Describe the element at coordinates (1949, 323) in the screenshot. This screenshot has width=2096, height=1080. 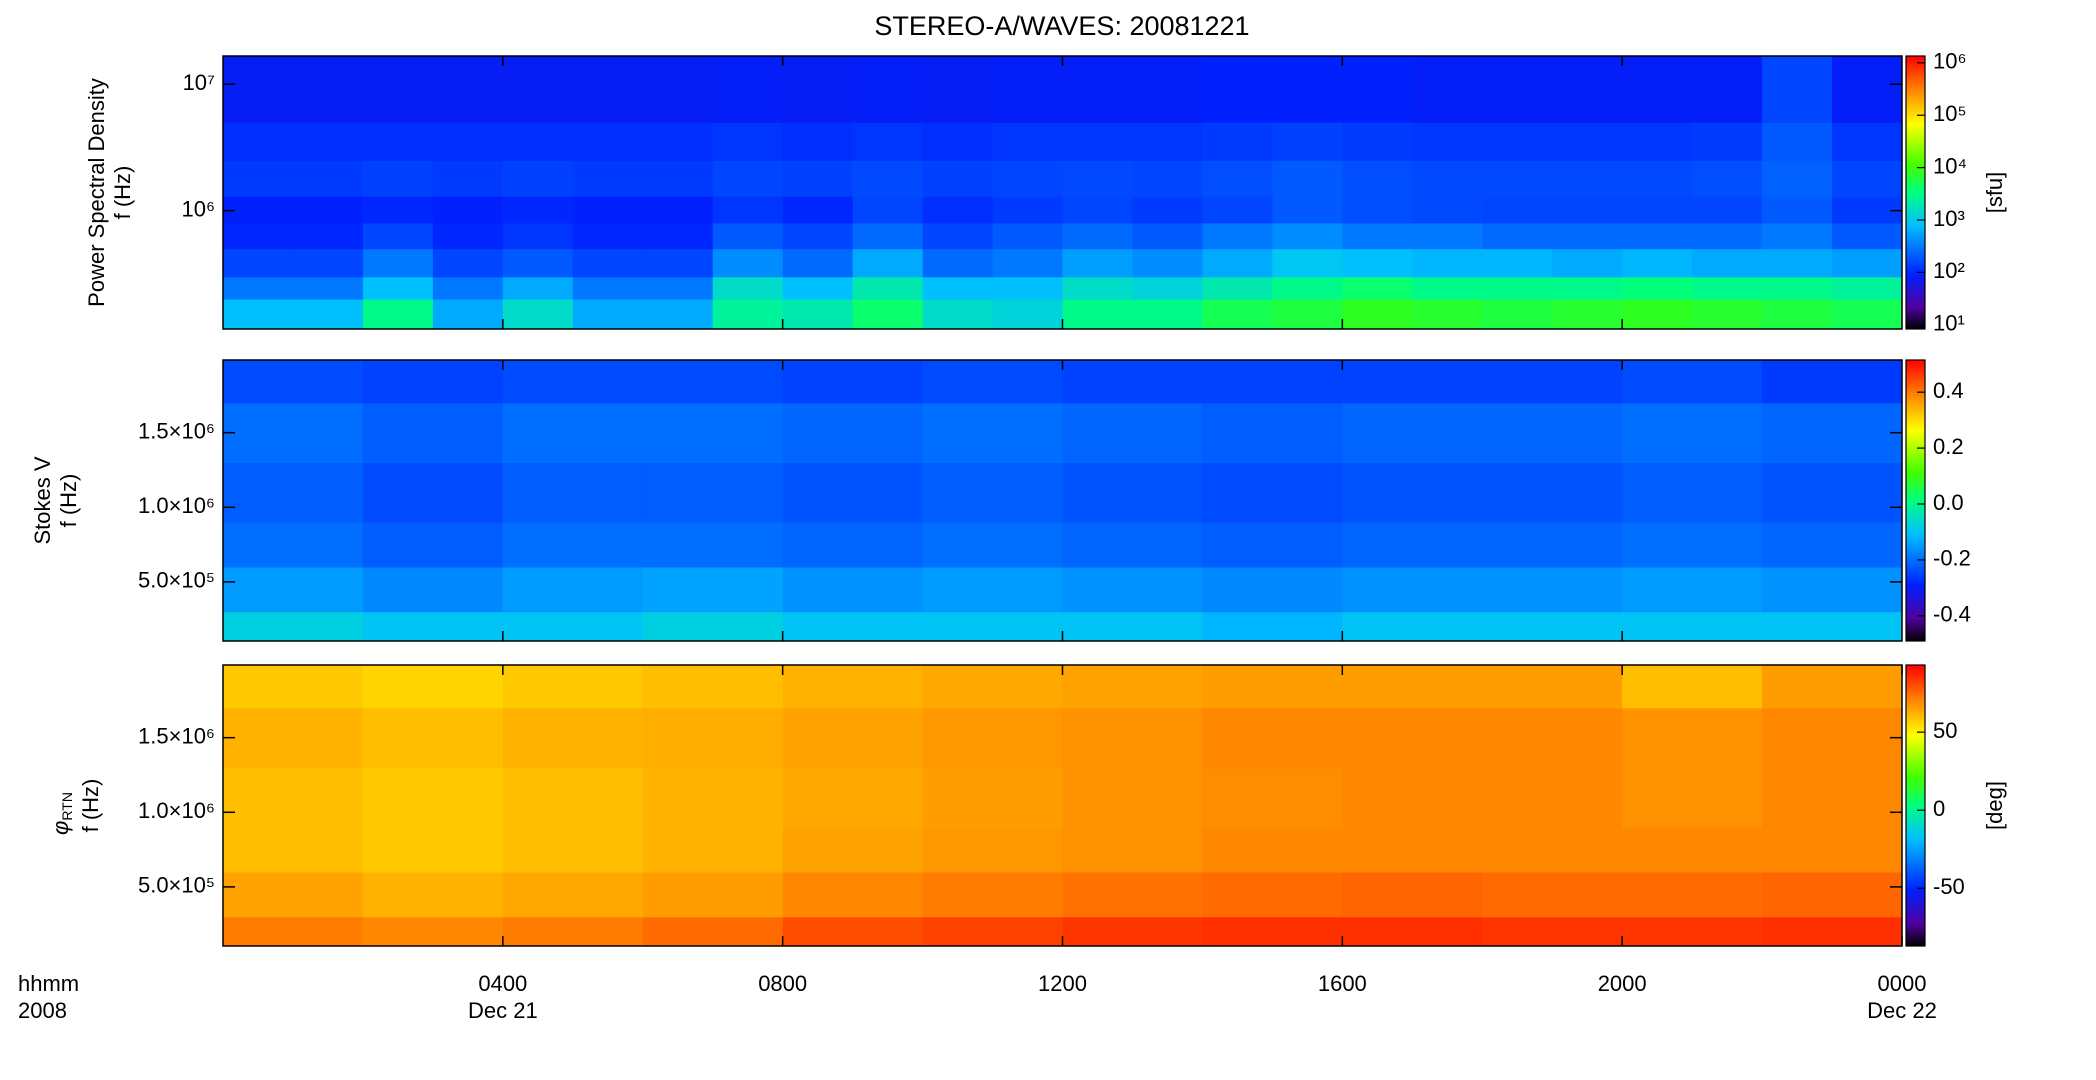
I see `colorbar-tick-label: 10¹` at that location.